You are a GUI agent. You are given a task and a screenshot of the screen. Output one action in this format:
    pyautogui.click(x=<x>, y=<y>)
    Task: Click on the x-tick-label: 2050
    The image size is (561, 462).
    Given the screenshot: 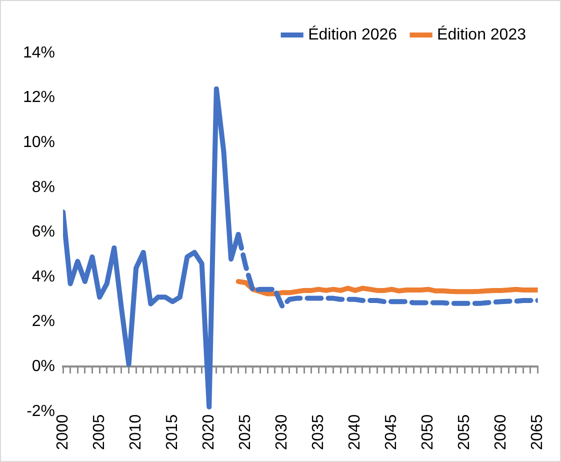 What is the action you would take?
    pyautogui.click(x=428, y=432)
    